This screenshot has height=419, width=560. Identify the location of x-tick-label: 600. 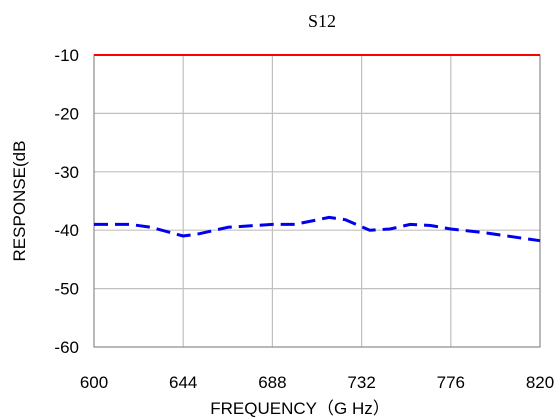
(94, 382).